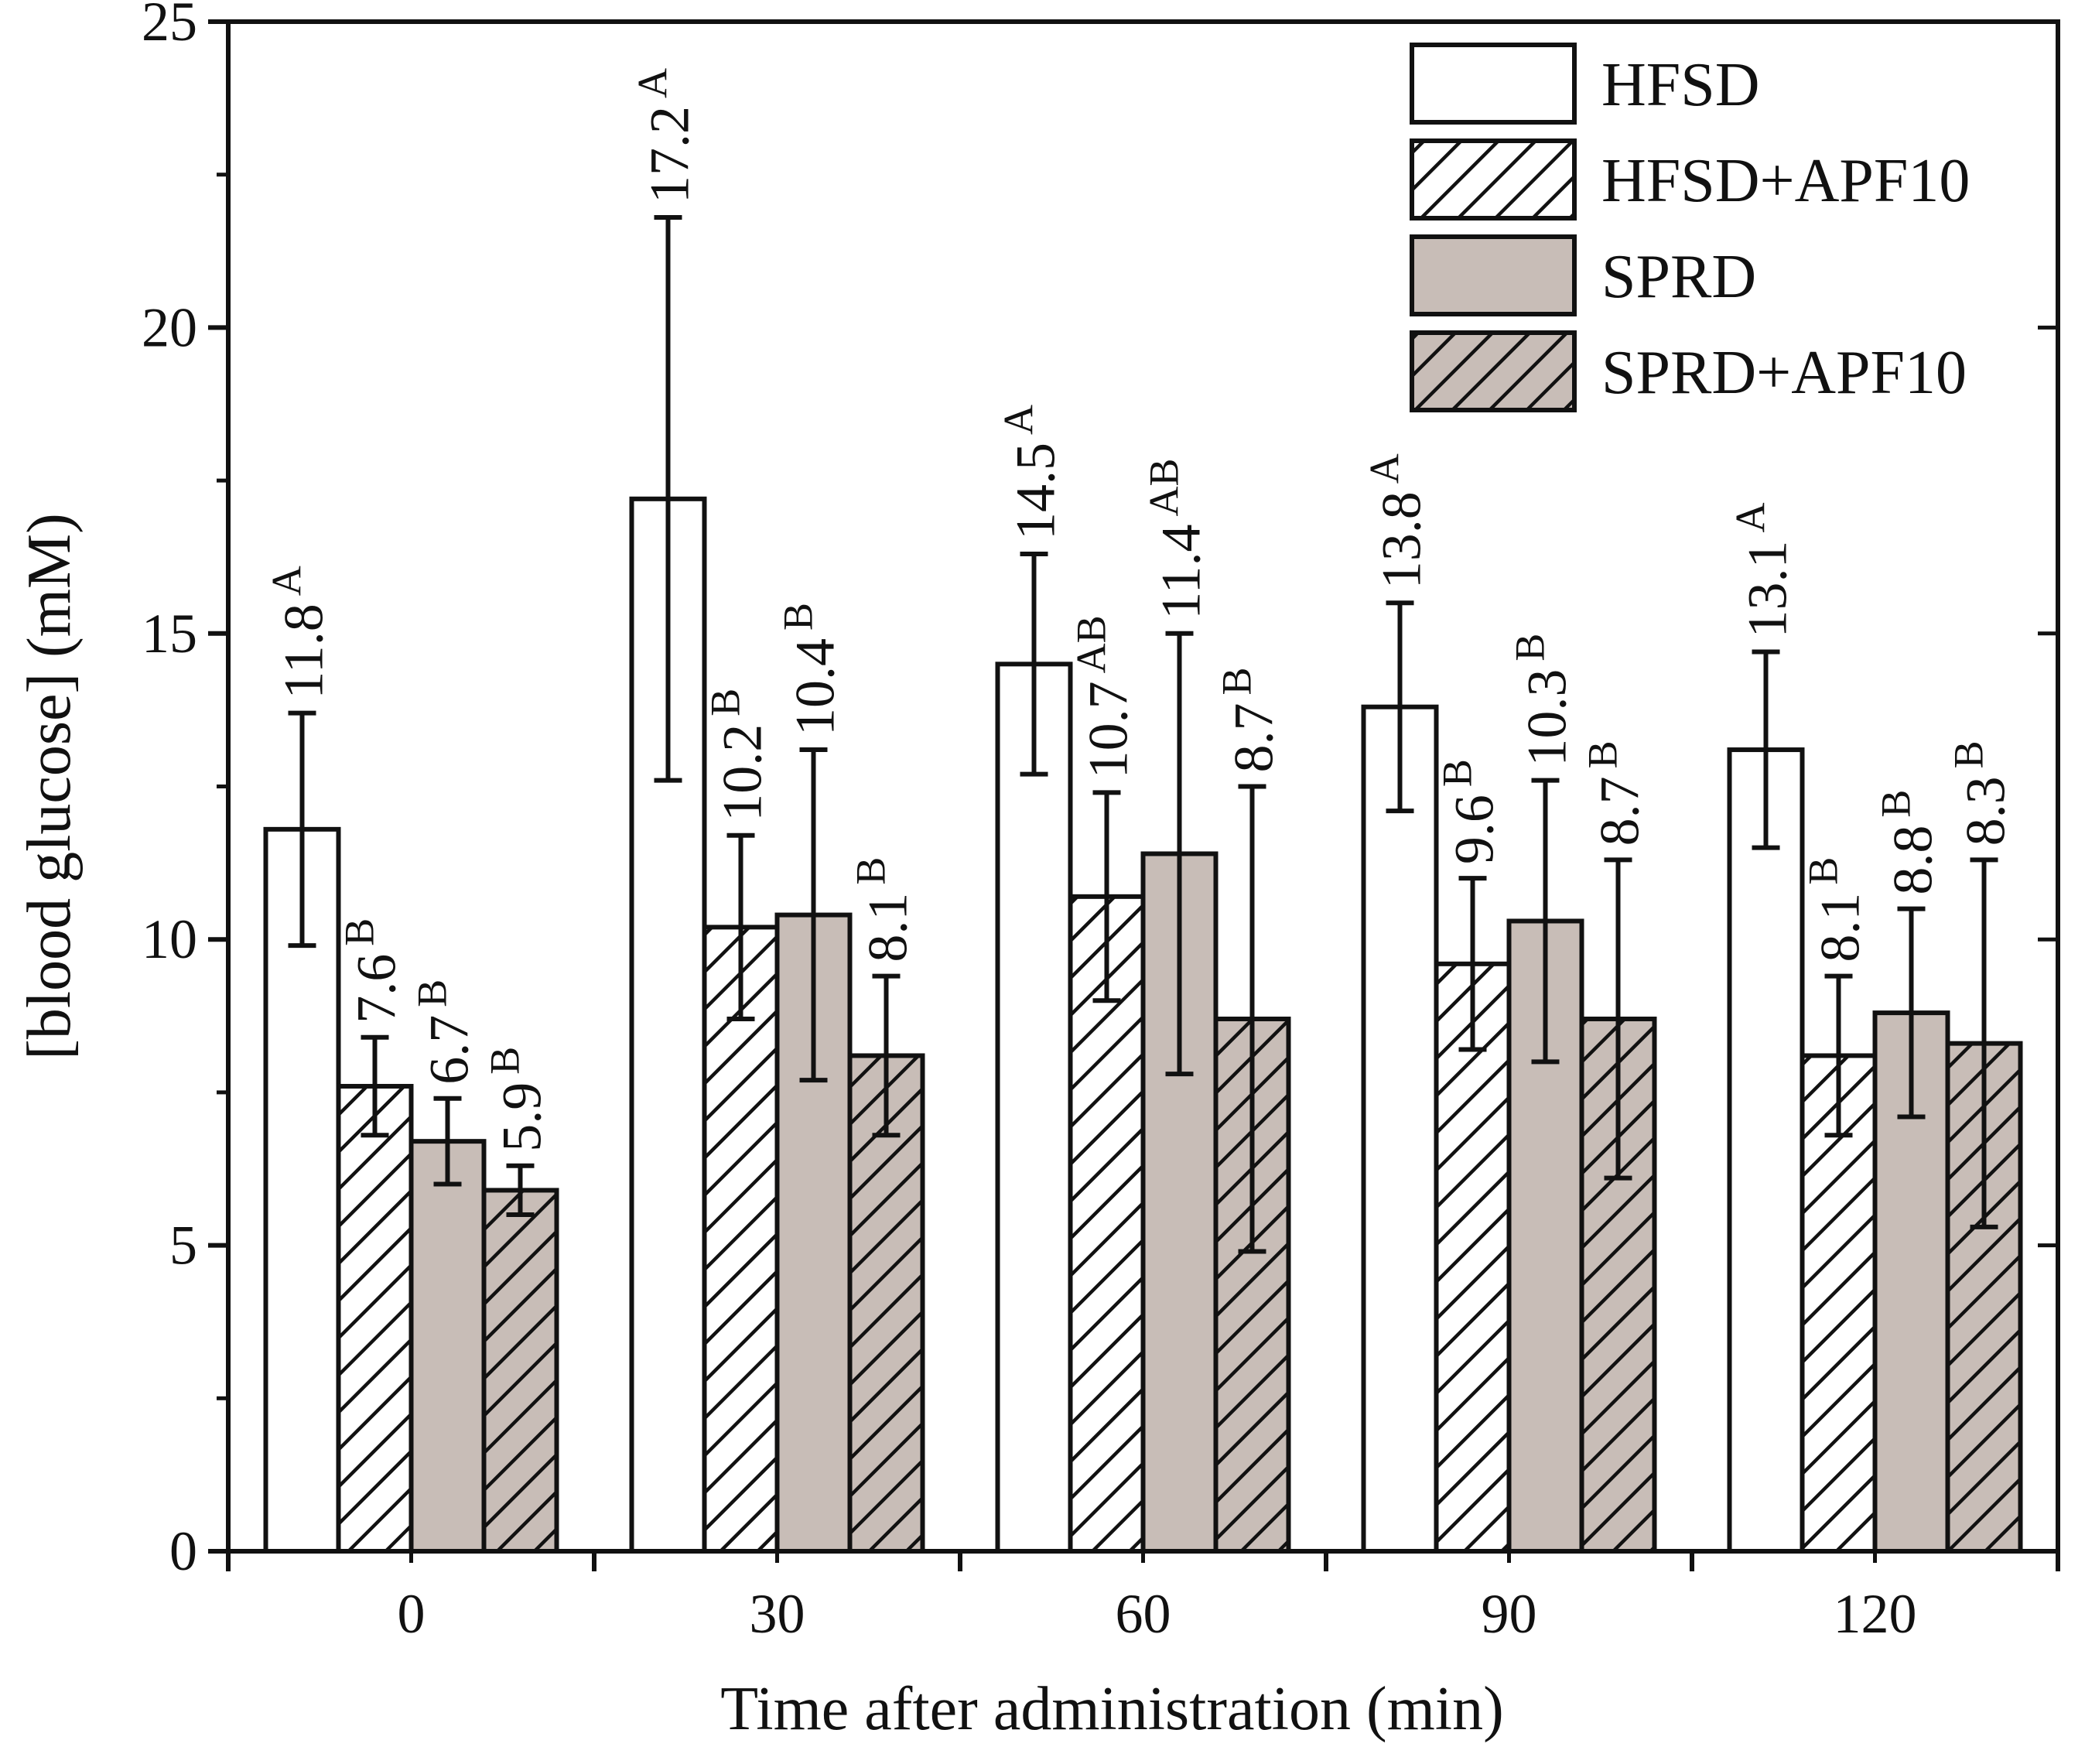  I want to click on data-label-value: 6.7, so click(449, 1050).